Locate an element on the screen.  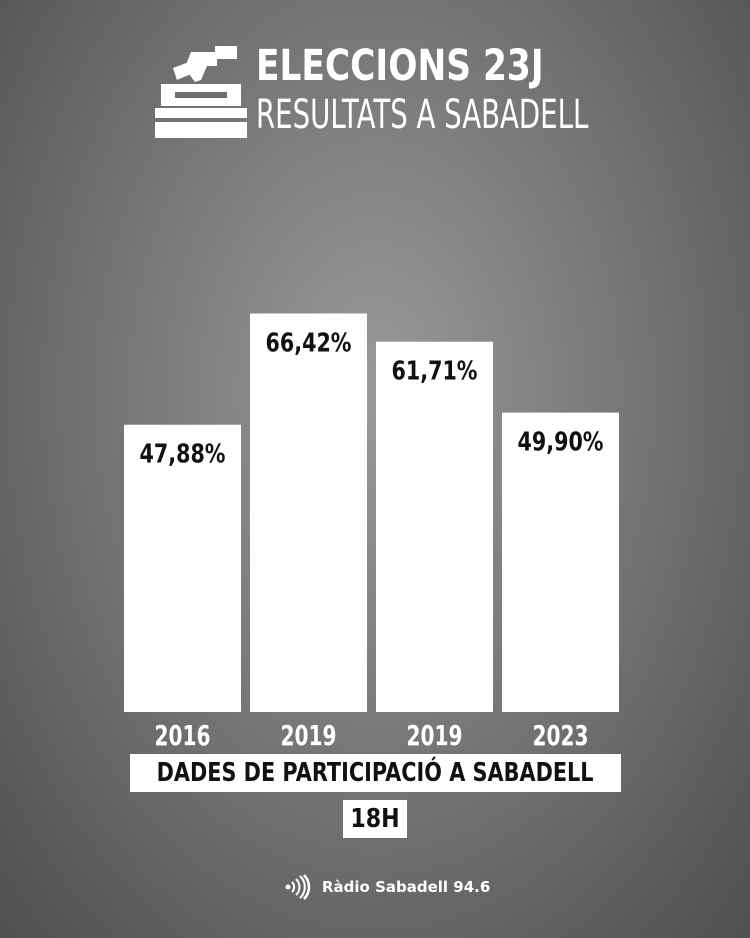
time-label: 18H is located at coordinates (375, 819).